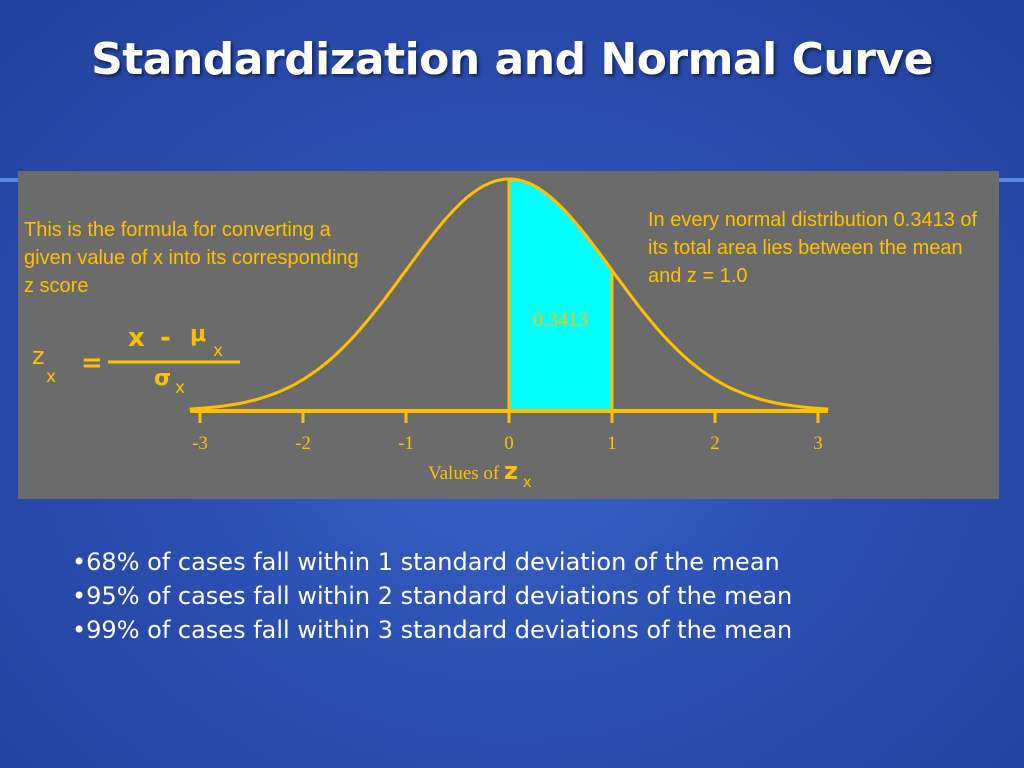 This screenshot has height=768, width=1024. What do you see at coordinates (92, 363) in the screenshot?
I see `formula-equals: =` at bounding box center [92, 363].